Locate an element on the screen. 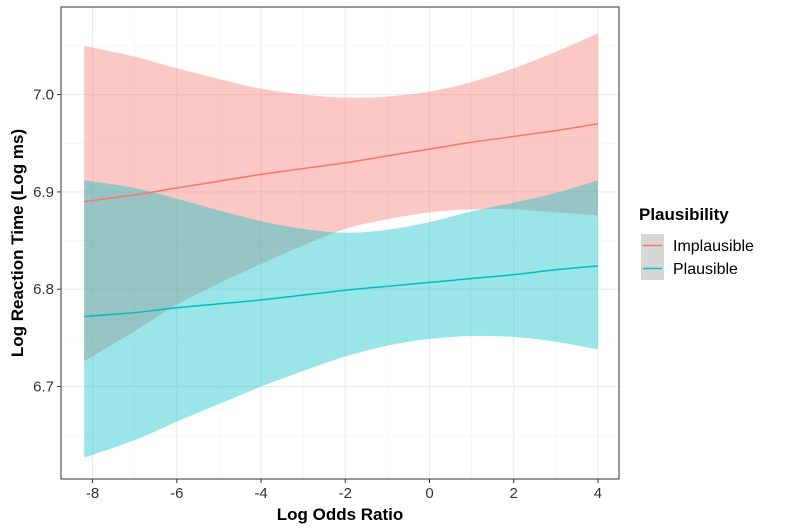 The height and width of the screenshot is (530, 786). legend-item-implausible: Implausible is located at coordinates (697, 245).